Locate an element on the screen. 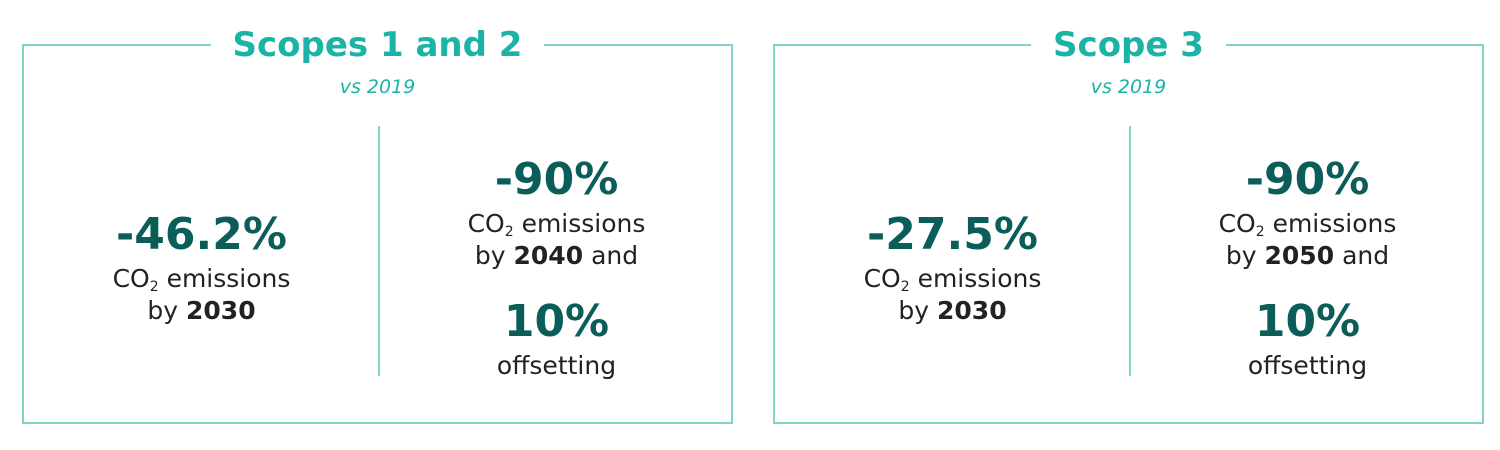 Image resolution: width=1500 pixels, height=450 pixels. target-value: -46.2% is located at coordinates (201, 234).